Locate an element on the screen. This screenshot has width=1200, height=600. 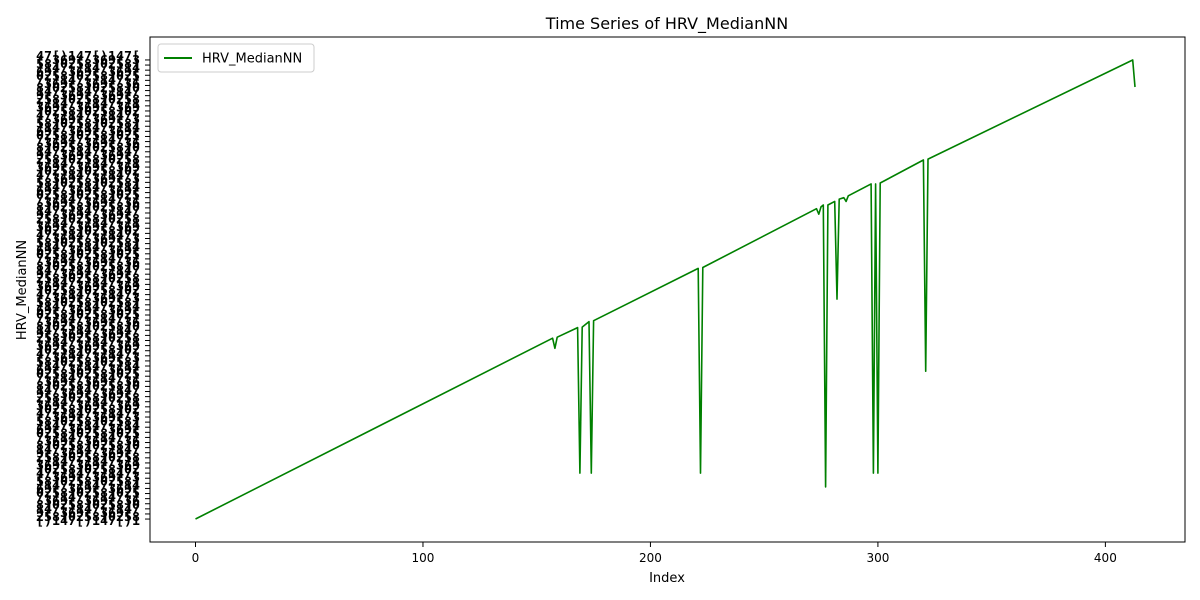
y-axis-label: HRV_MedianNN is located at coordinates (22, 290).